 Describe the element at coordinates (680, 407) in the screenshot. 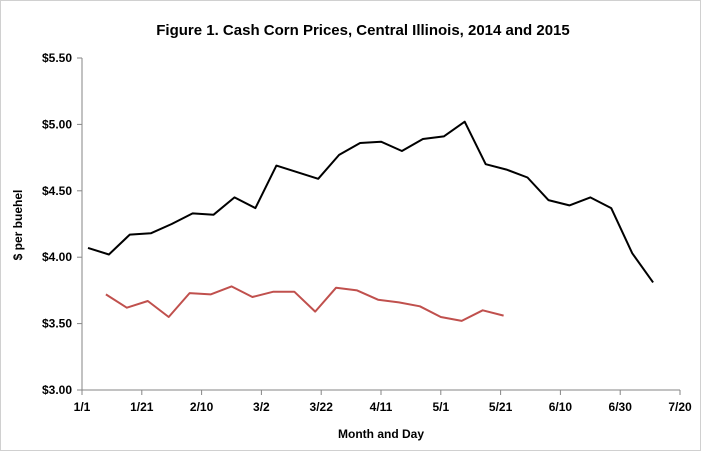

I see `x-tick-label: 7/20` at that location.